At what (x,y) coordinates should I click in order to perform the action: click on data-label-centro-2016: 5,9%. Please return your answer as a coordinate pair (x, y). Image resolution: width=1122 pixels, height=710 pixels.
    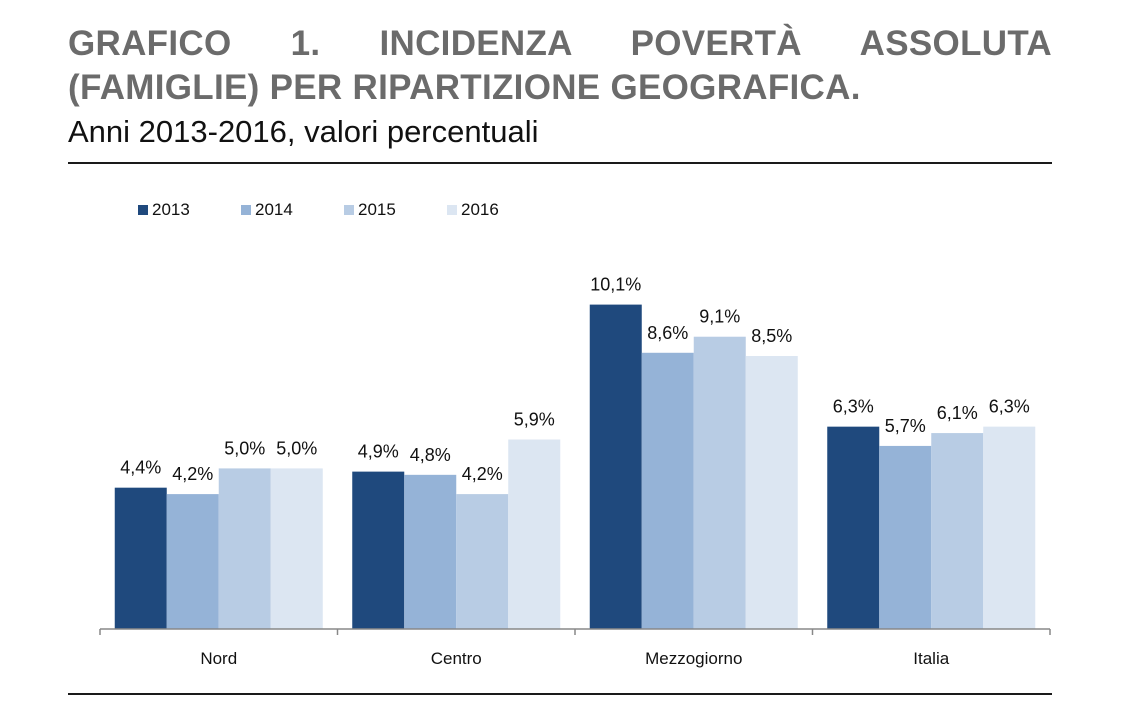
    Looking at the image, I should click on (534, 420).